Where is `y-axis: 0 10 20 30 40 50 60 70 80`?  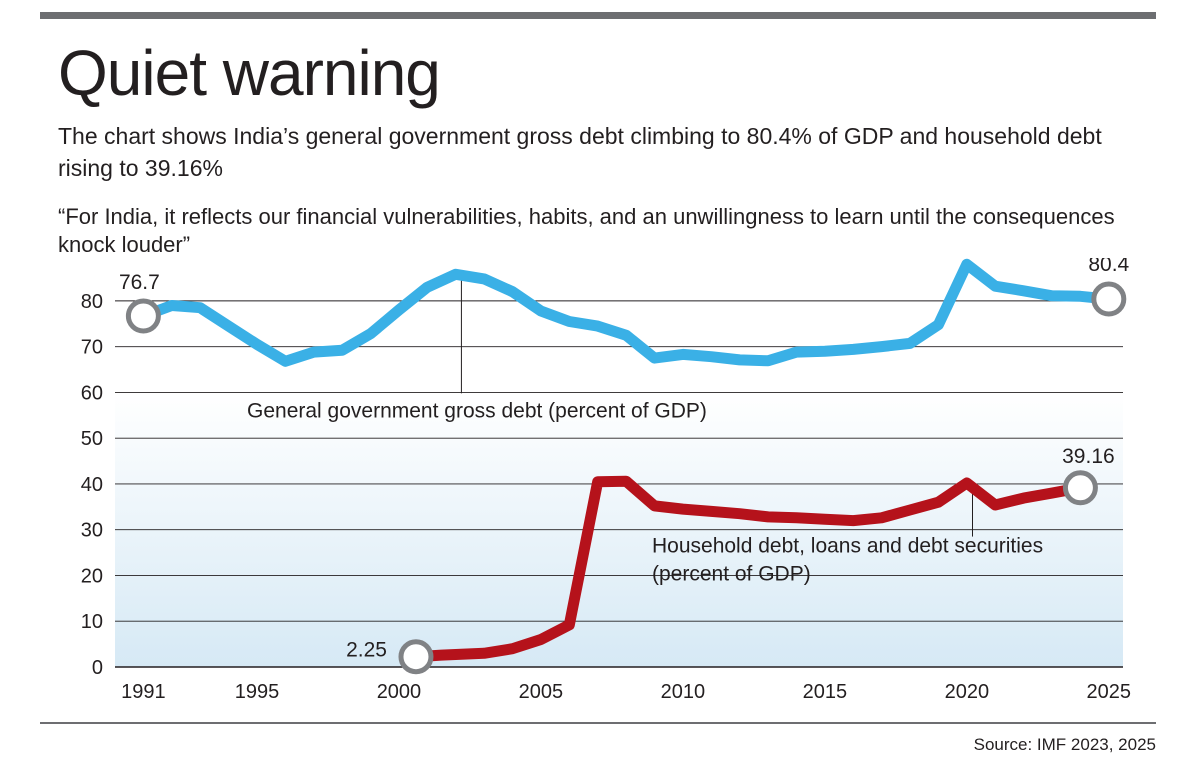 y-axis: 0 10 20 30 40 50 60 70 80 is located at coordinates (92, 485).